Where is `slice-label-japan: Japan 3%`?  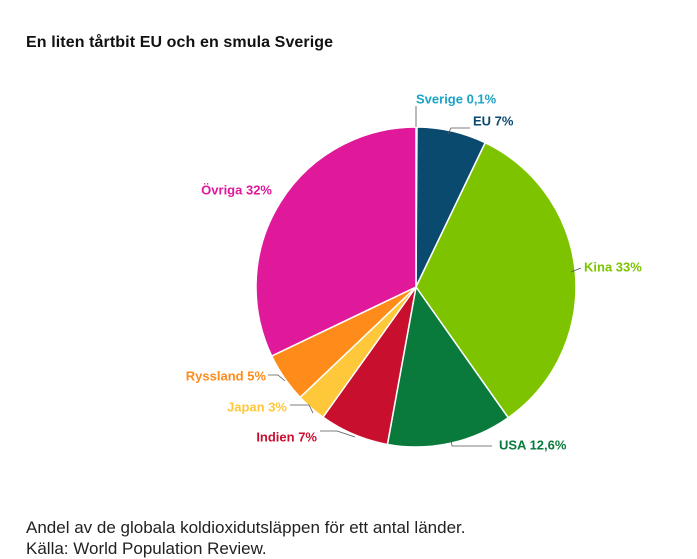
slice-label-japan: Japan 3% is located at coordinates (257, 406).